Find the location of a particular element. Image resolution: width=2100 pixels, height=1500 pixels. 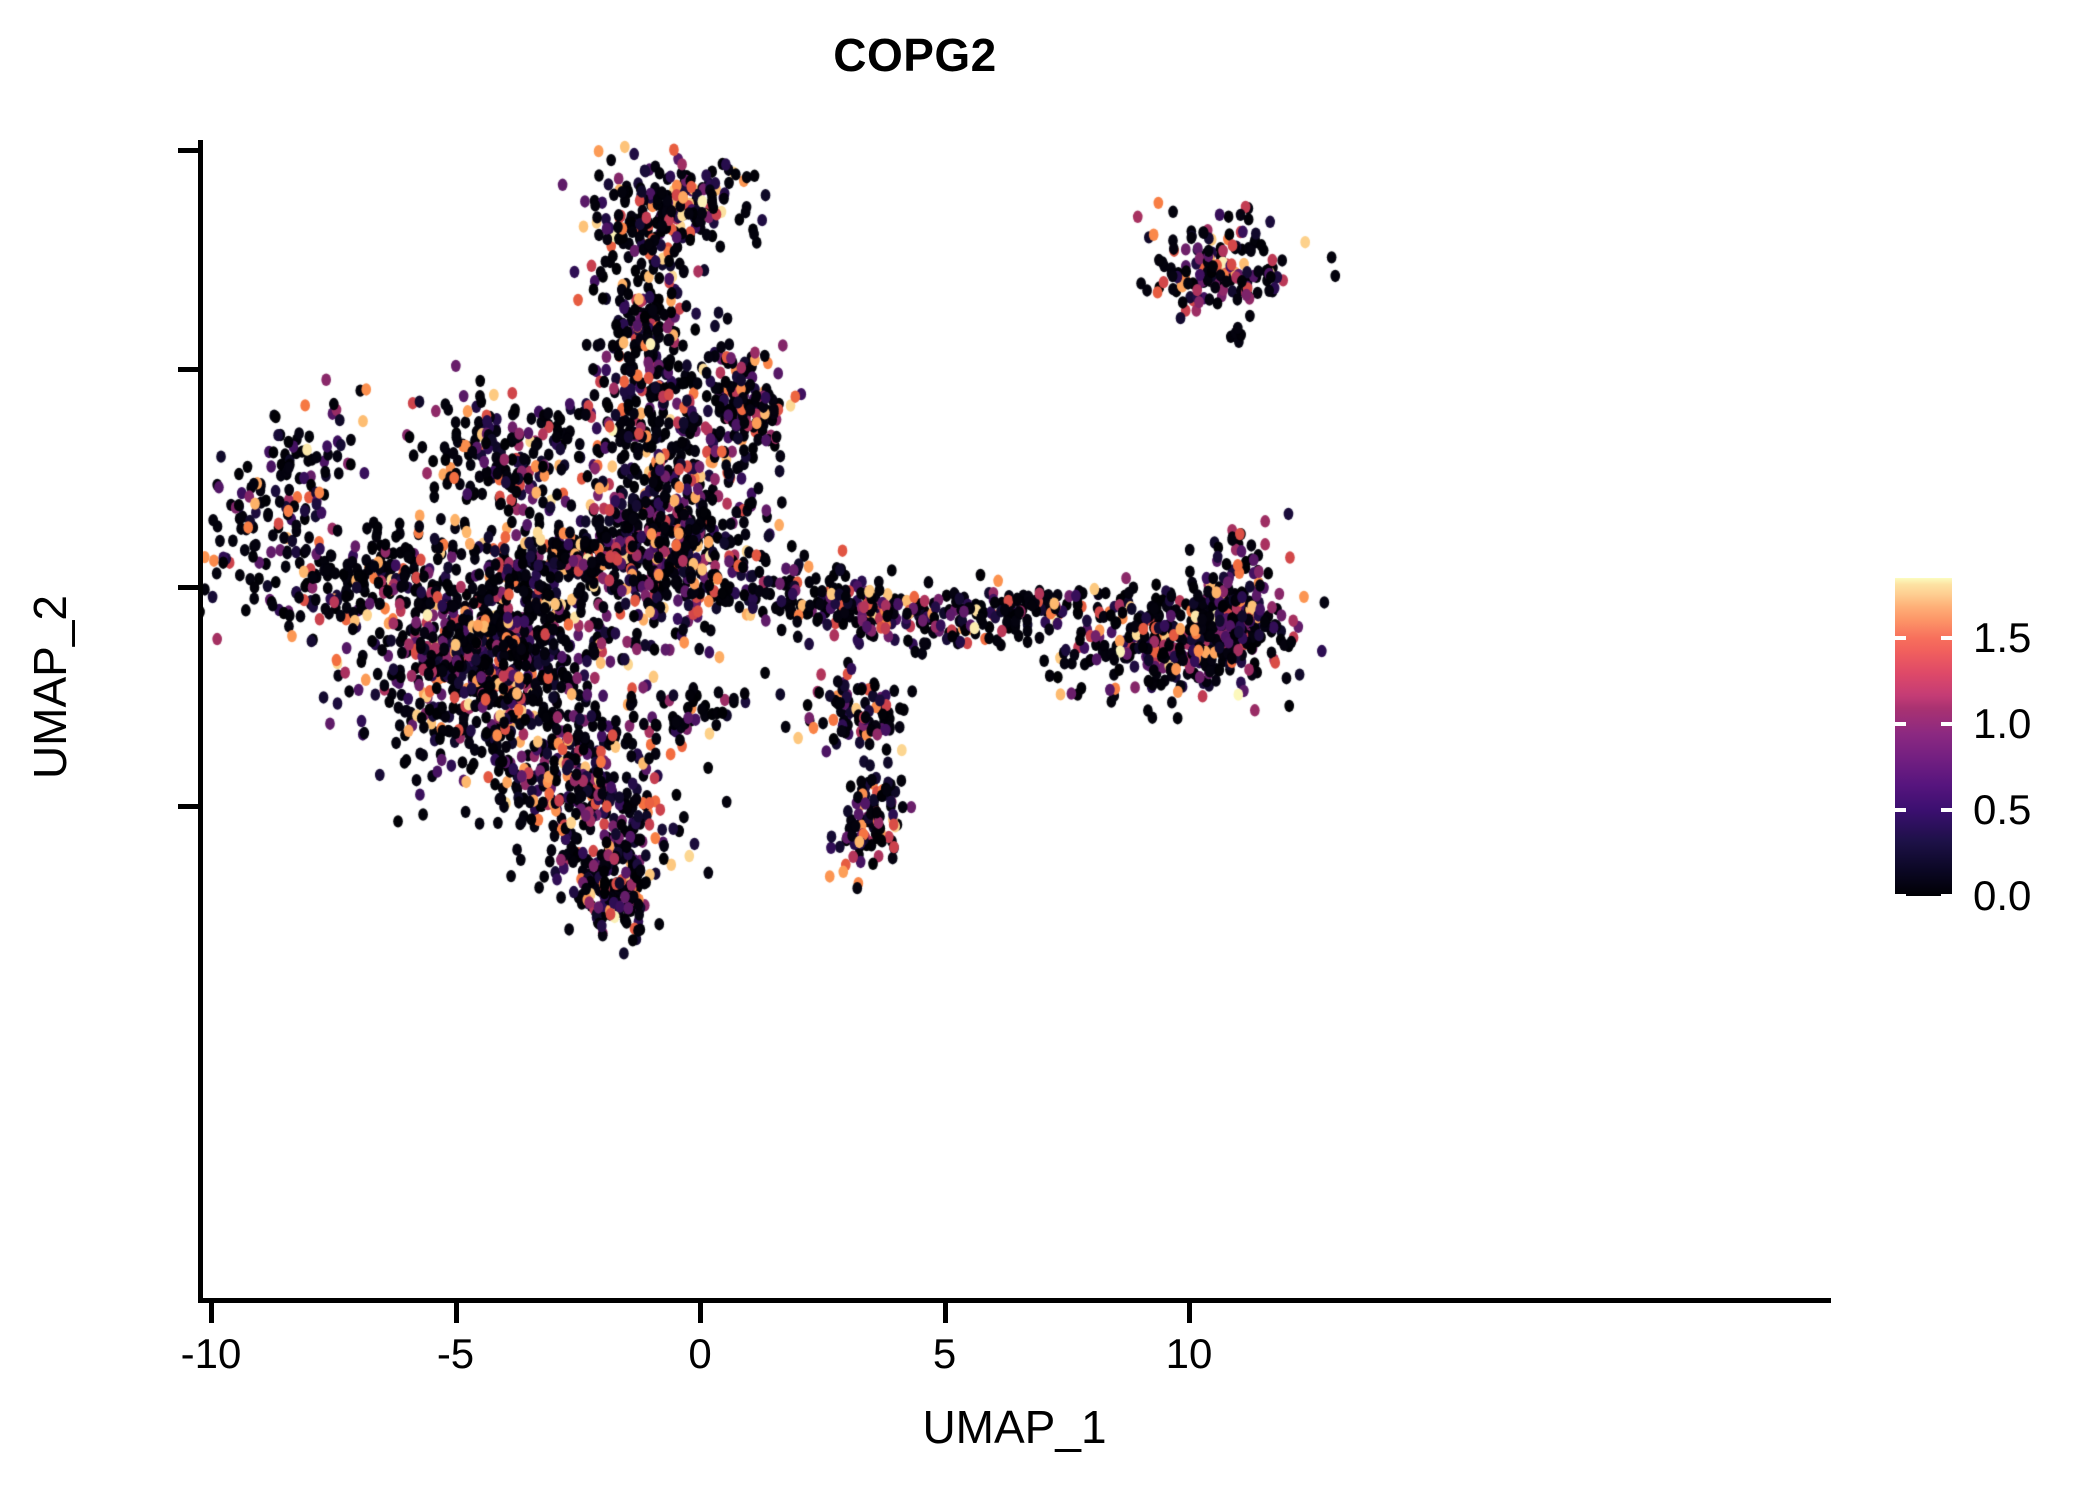

colorbar-tick-label: 0.5 is located at coordinates (2002, 810).